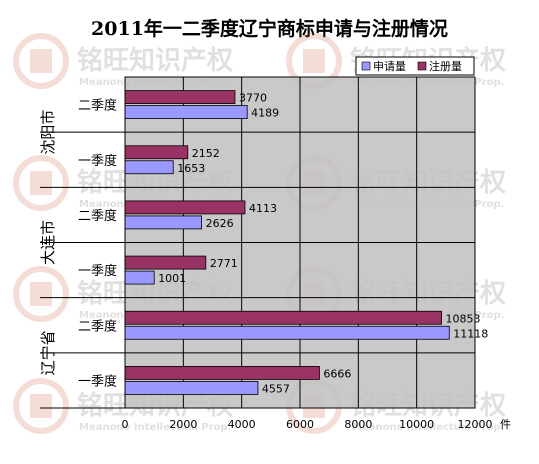 Image resolution: width=539 pixels, height=464 pixels. I want to click on data-label-registered: 2771, so click(224, 263).